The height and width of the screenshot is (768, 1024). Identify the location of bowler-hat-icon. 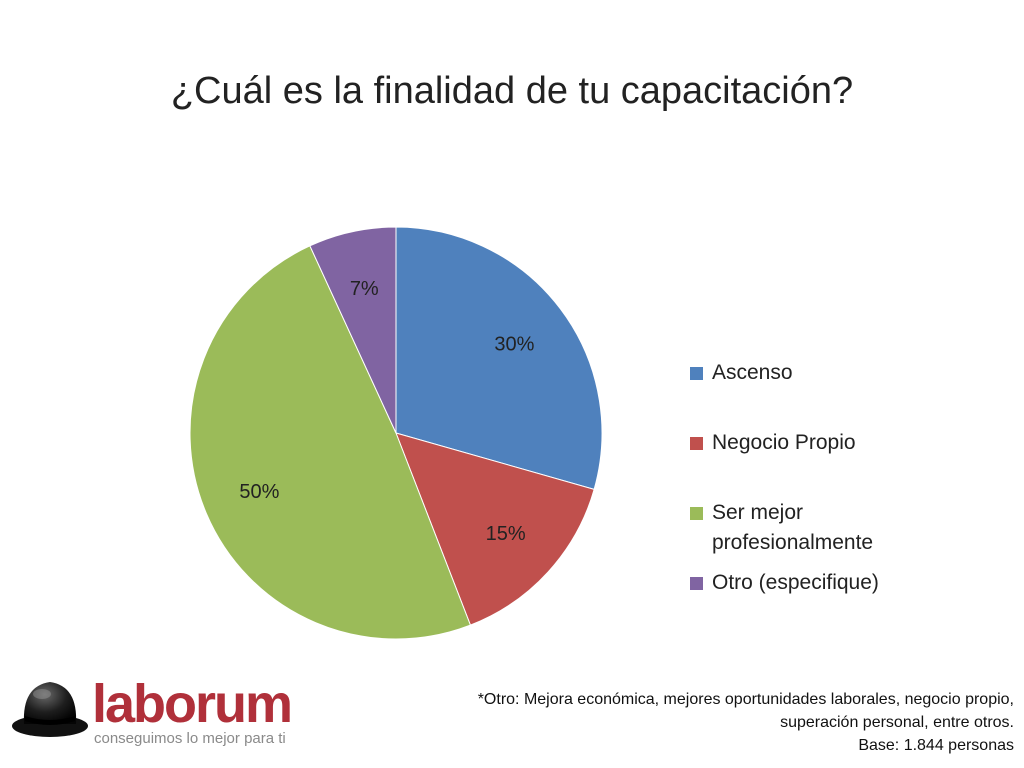
(50, 709).